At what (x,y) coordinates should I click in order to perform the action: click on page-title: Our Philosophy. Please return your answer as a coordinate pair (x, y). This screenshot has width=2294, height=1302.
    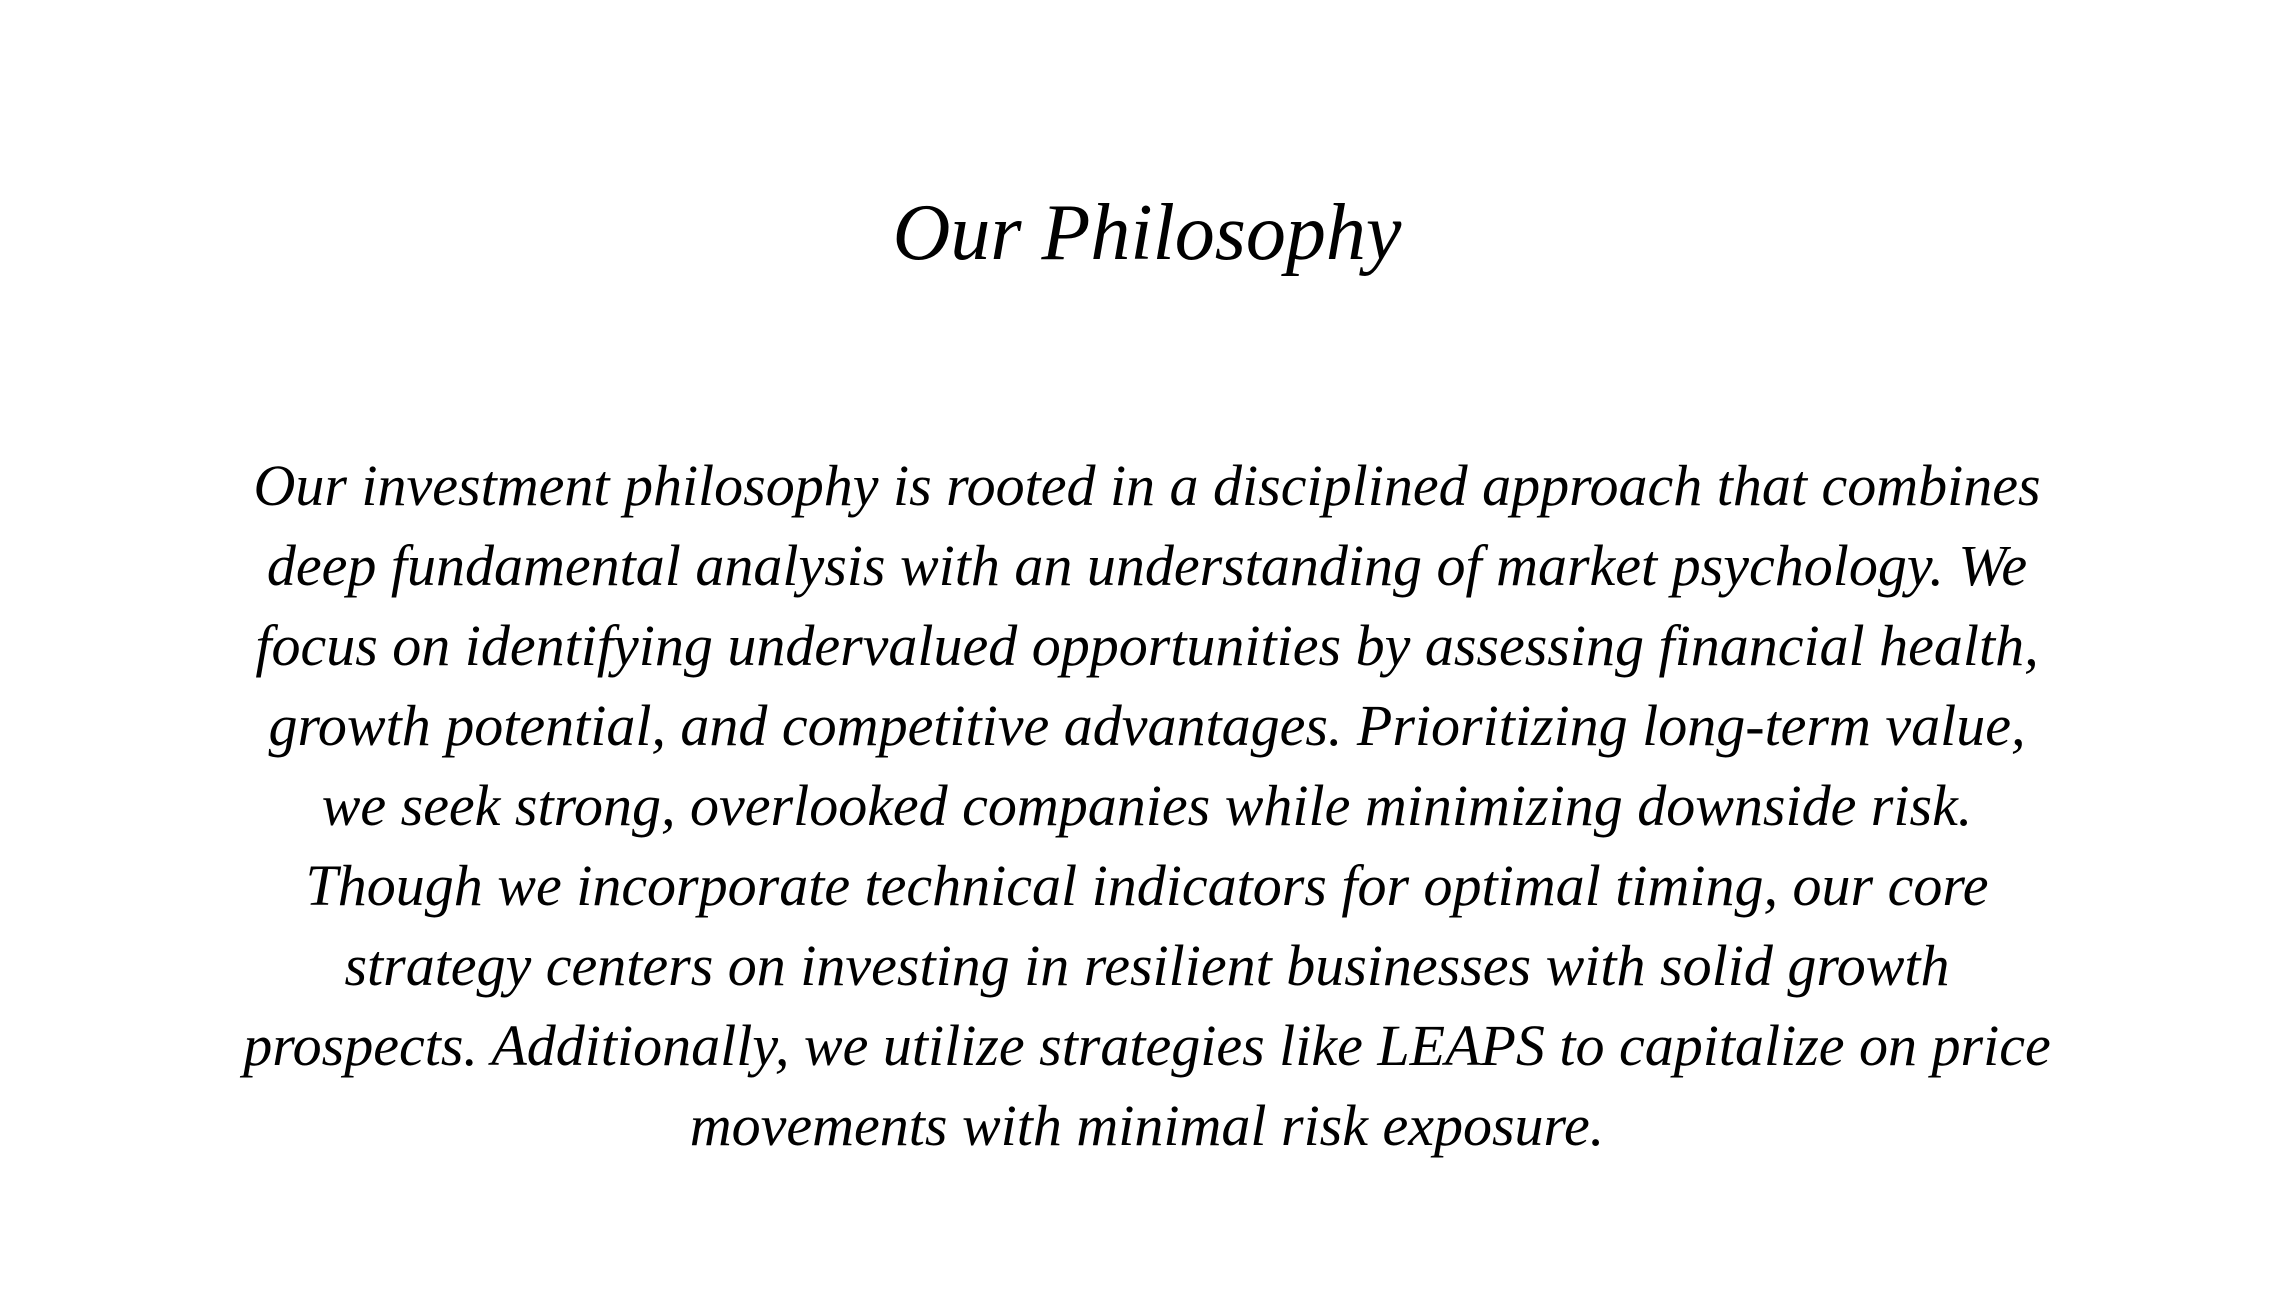
    Looking at the image, I should click on (1147, 233).